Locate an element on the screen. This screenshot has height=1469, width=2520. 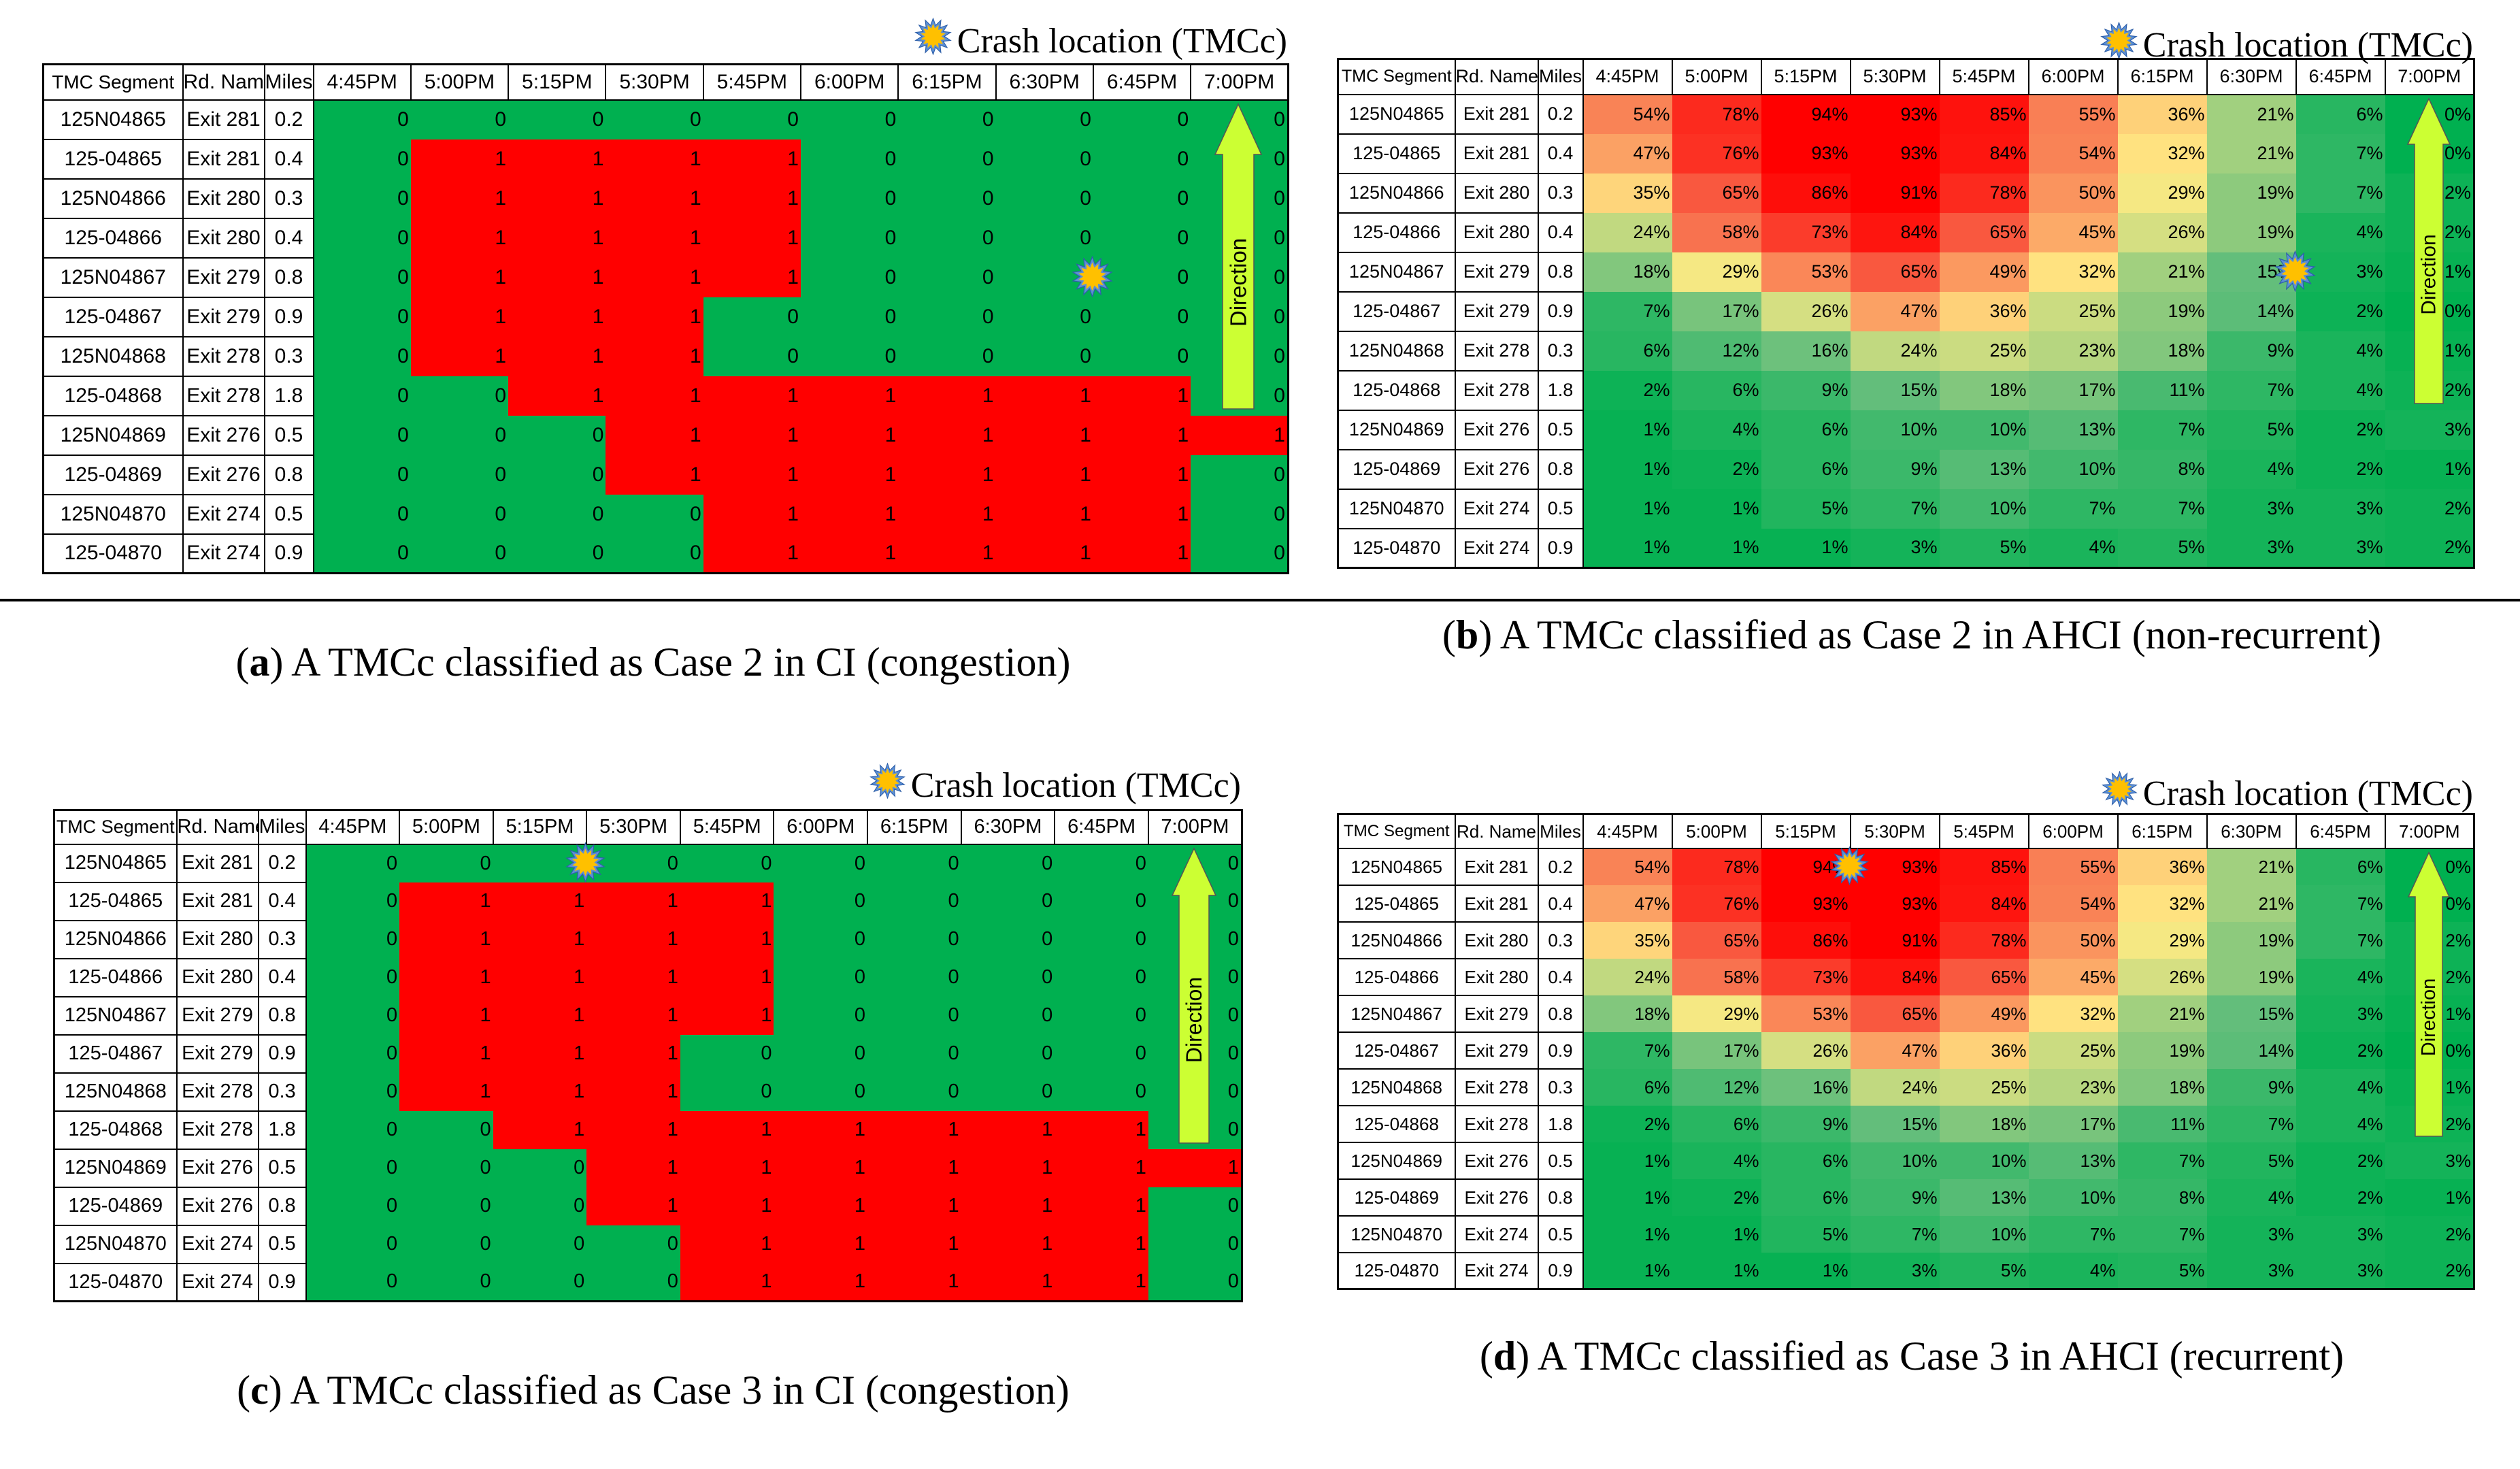
heatmap-cell: 5% is located at coordinates (1984, 1270).